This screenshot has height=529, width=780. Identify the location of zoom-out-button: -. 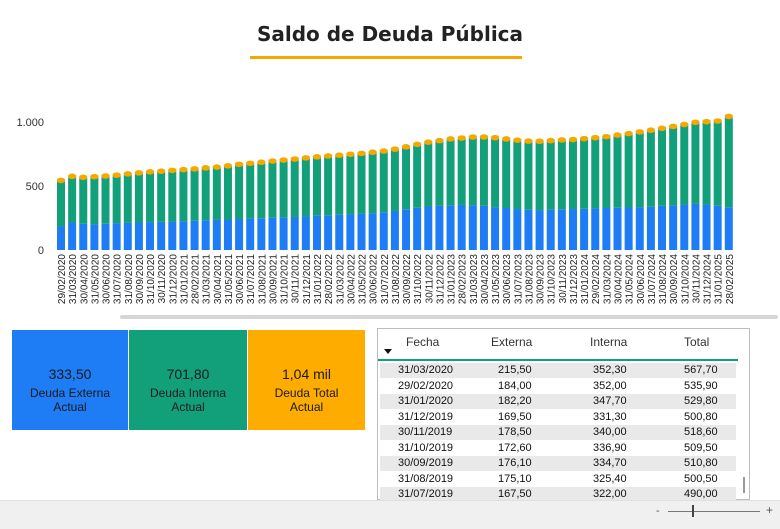
(658, 511).